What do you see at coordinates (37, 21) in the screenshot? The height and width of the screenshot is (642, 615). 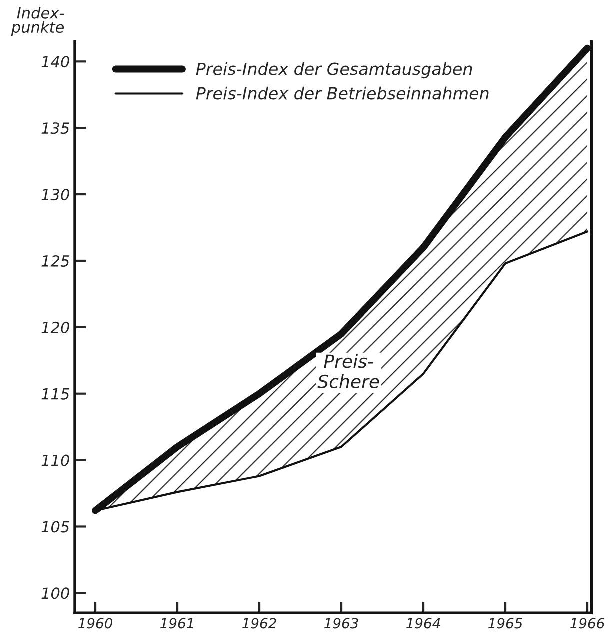 I see `y-axis-title: Index- punkte` at bounding box center [37, 21].